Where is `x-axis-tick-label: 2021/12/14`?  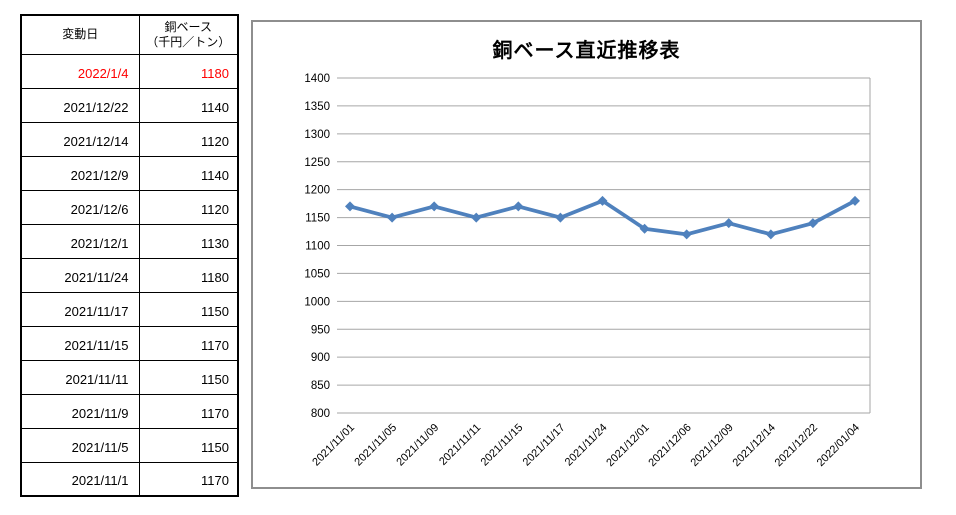 x-axis-tick-label: 2021/12/14 is located at coordinates (754, 445).